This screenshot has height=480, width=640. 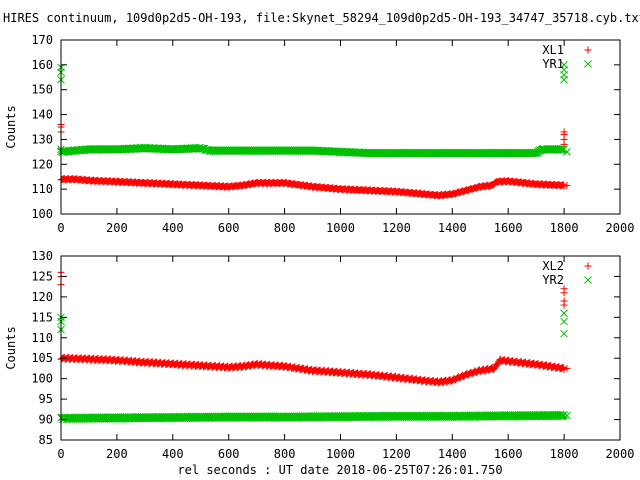 What do you see at coordinates (42, 90) in the screenshot?
I see `y-tick-label: 150` at bounding box center [42, 90].